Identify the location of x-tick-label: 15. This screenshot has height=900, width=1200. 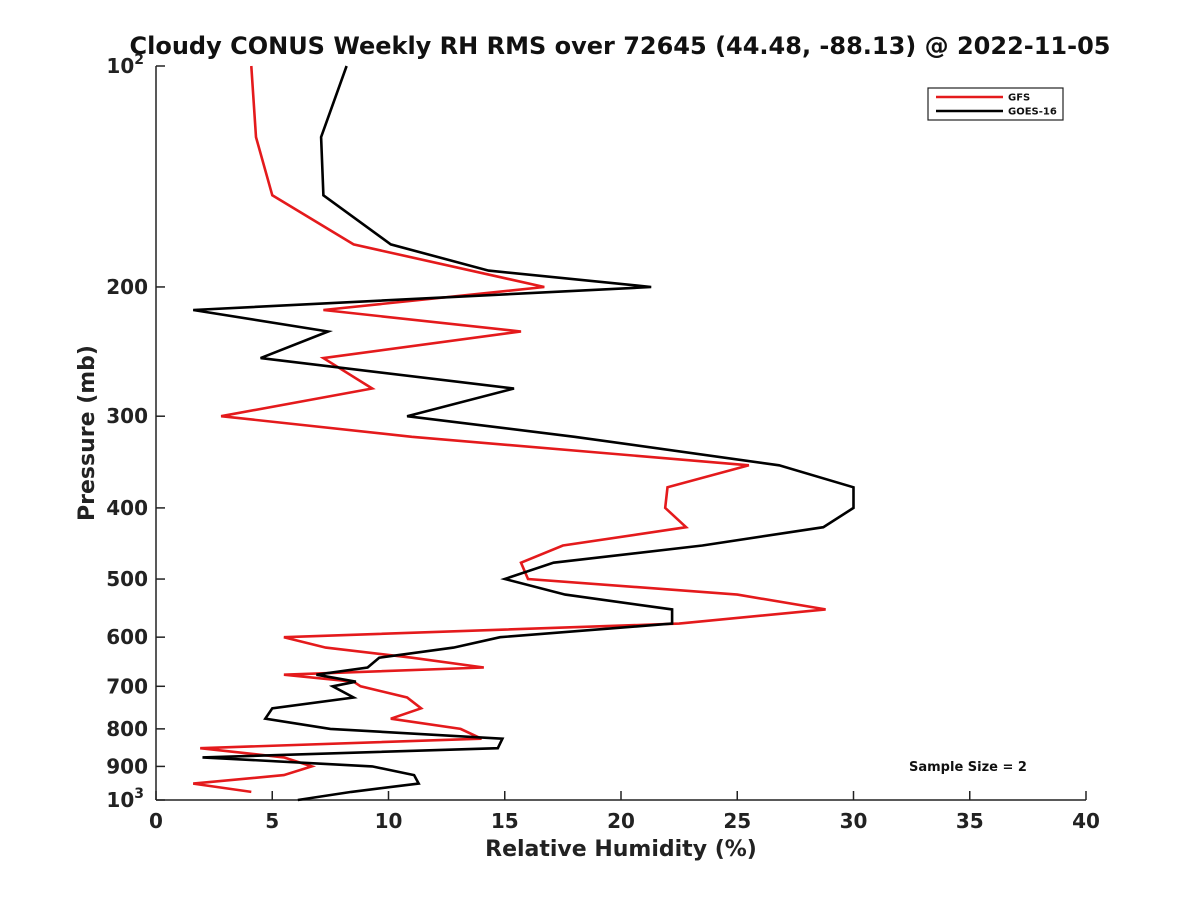
(505, 821).